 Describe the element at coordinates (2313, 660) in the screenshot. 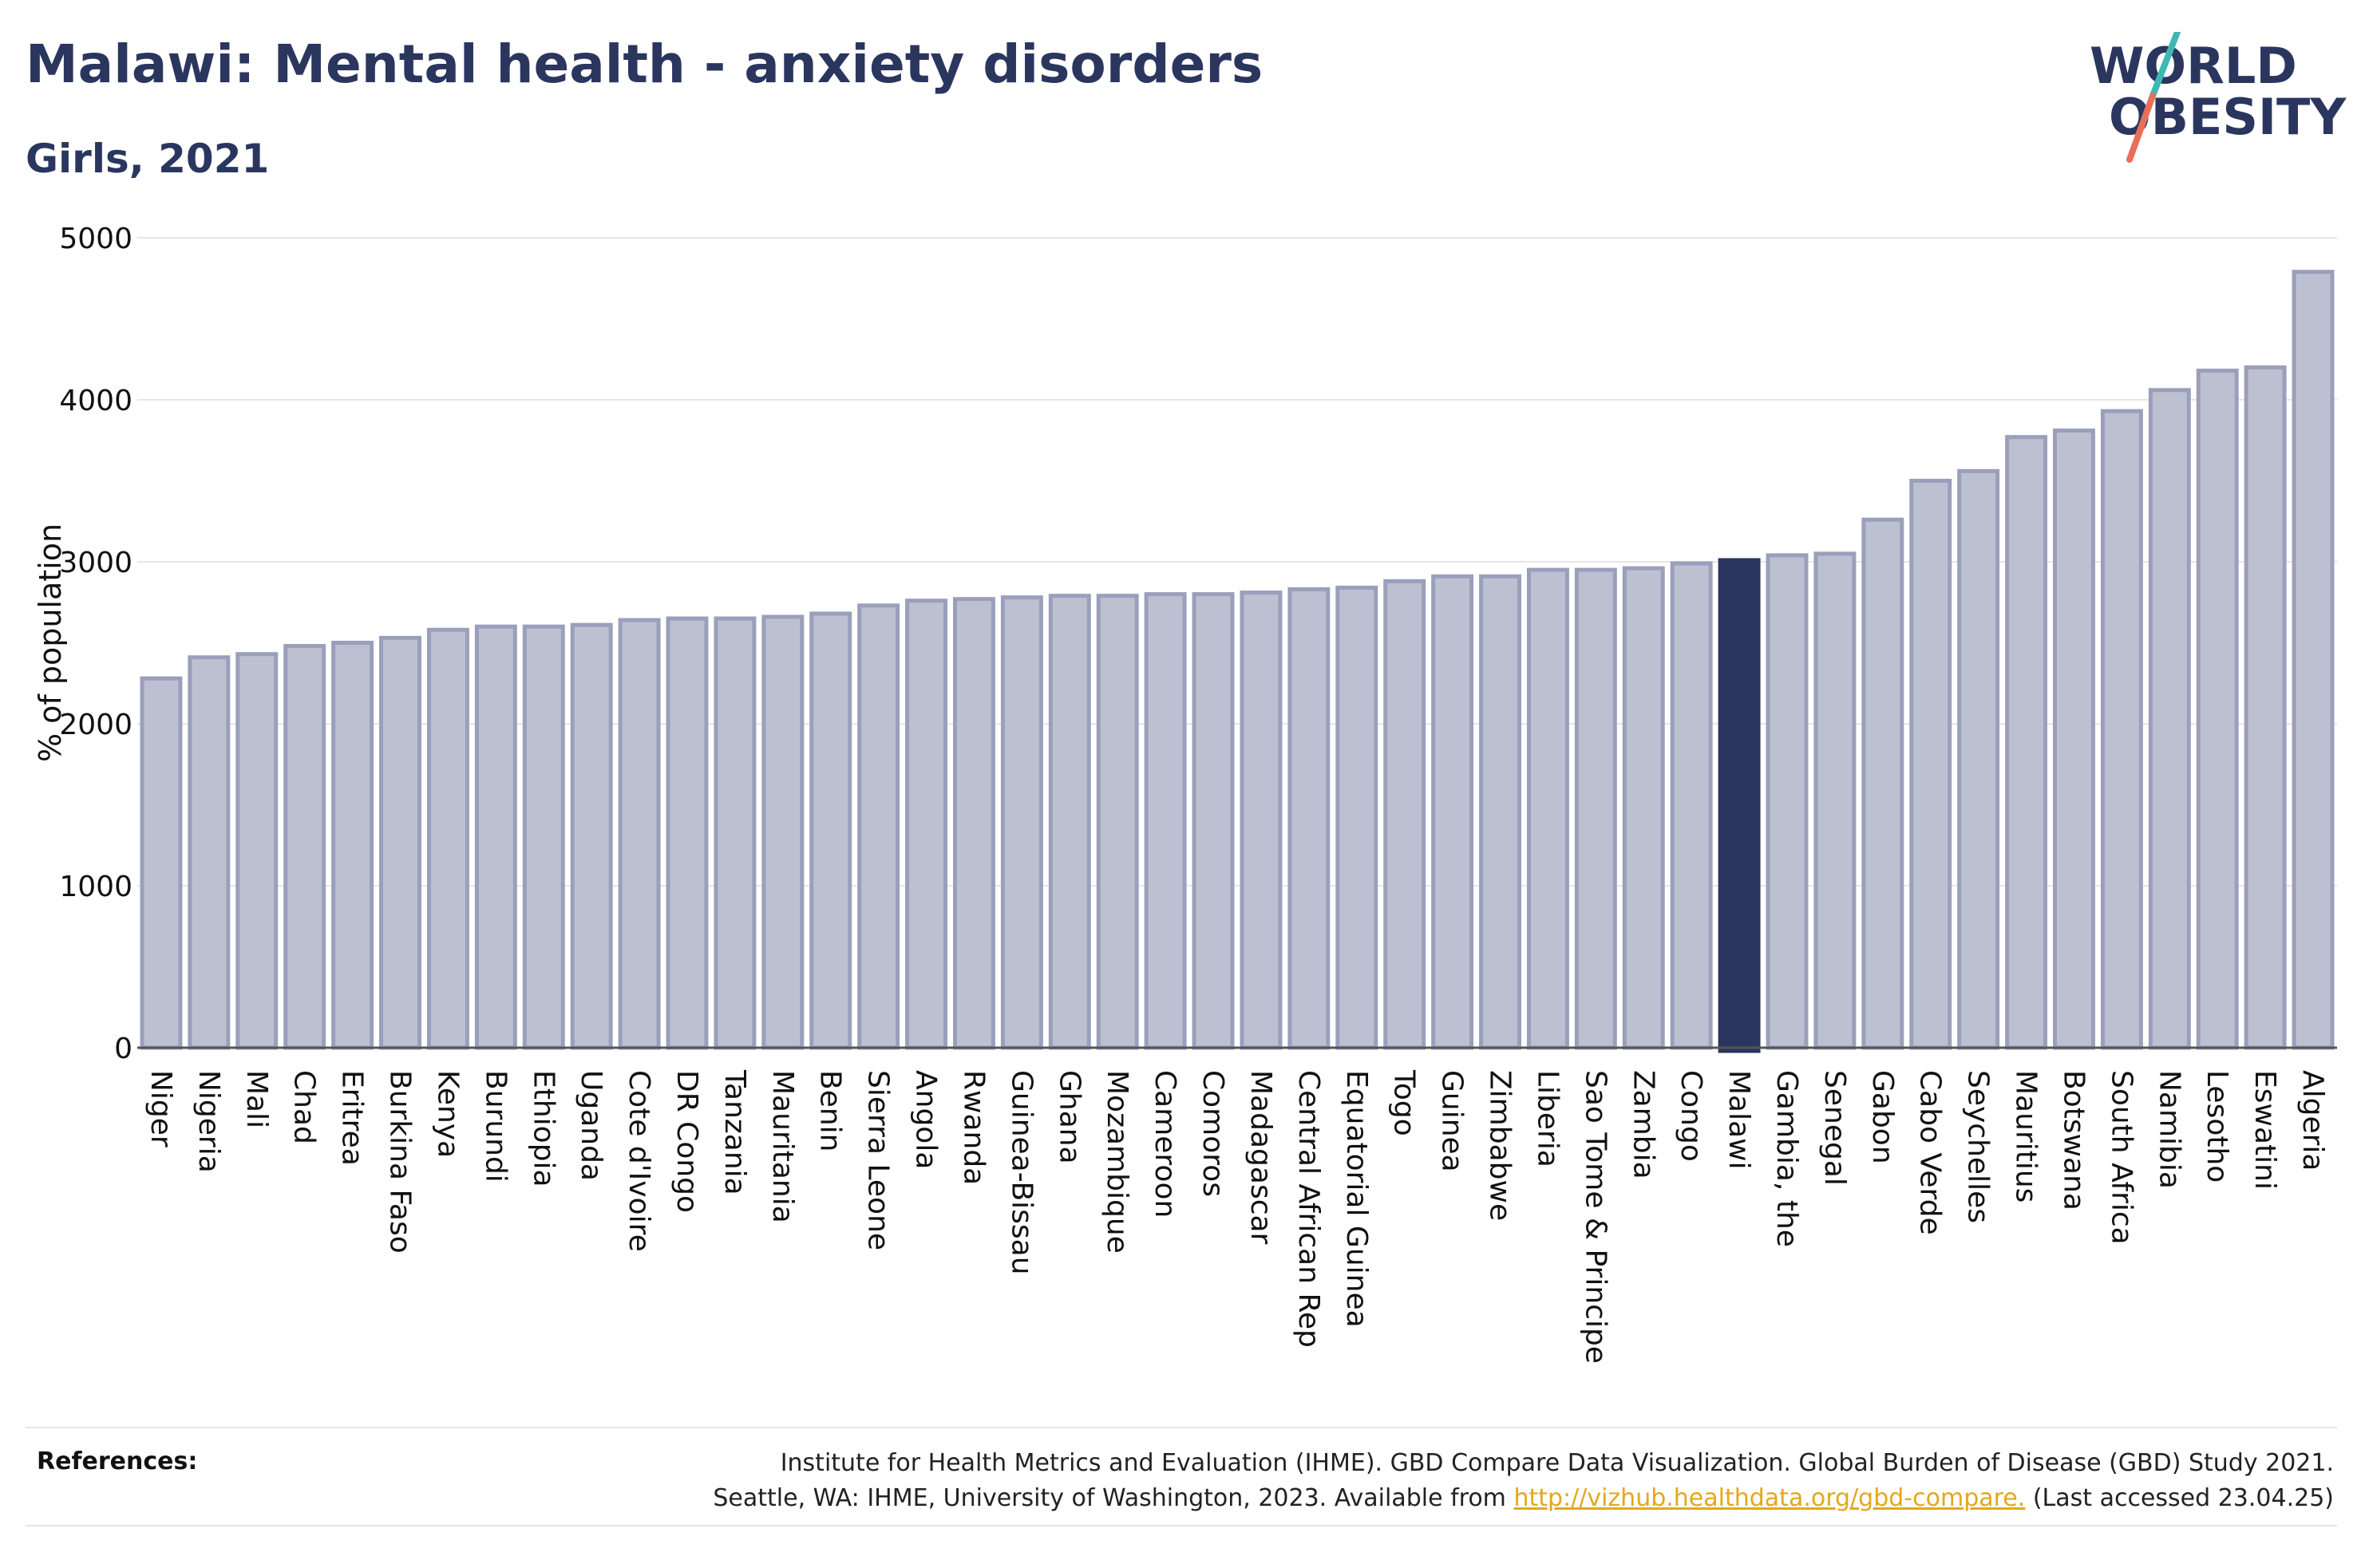

I see `bar-algeria` at that location.